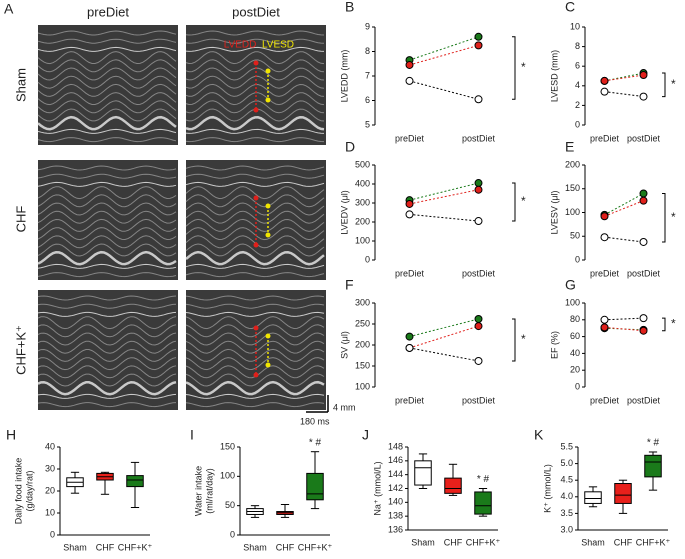 This screenshot has width=685, height=559. Describe the element at coordinates (362, 164) in the screenshot. I see `y-tick-label: 500` at that location.